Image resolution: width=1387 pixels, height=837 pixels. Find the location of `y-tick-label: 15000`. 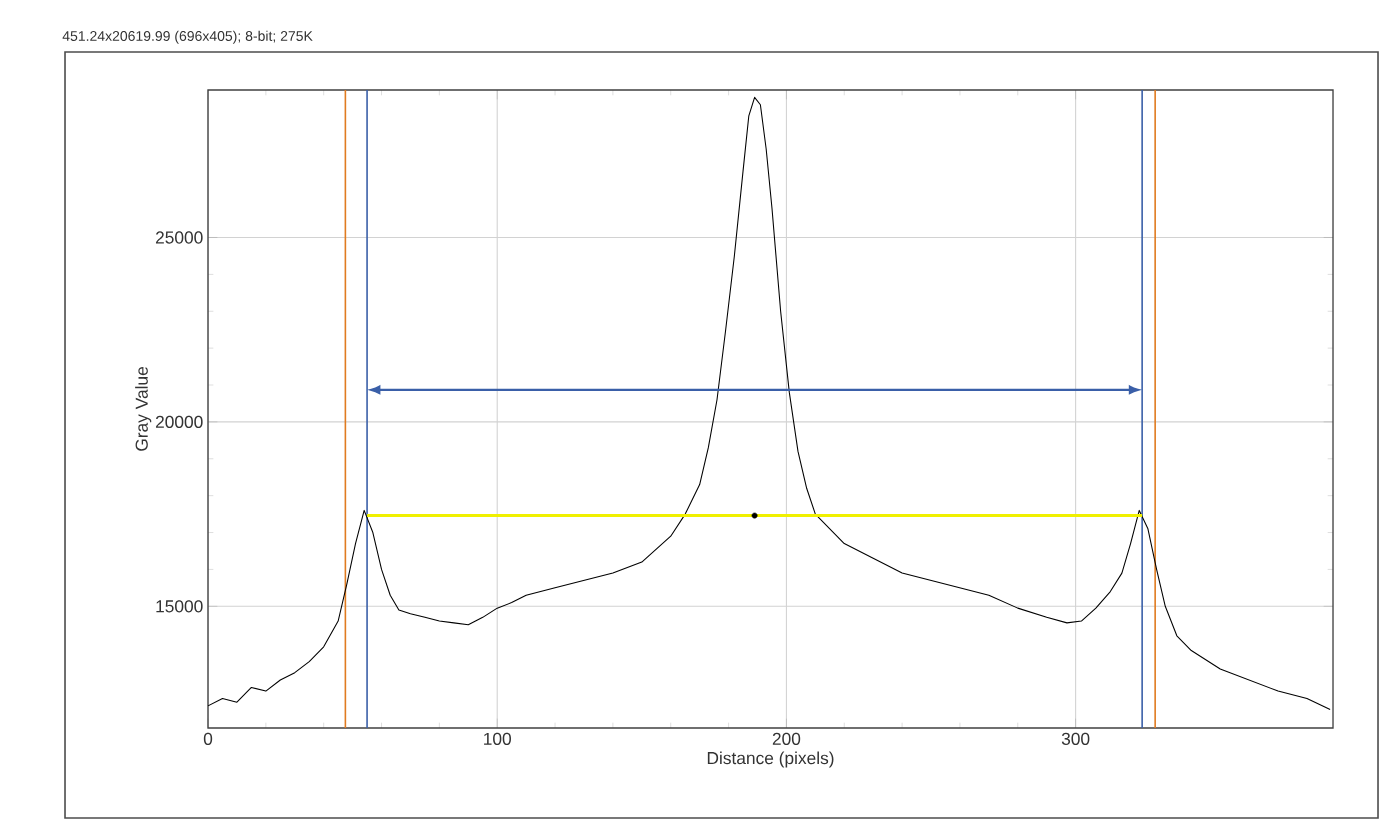

y-tick-label: 15000 is located at coordinates (179, 606).